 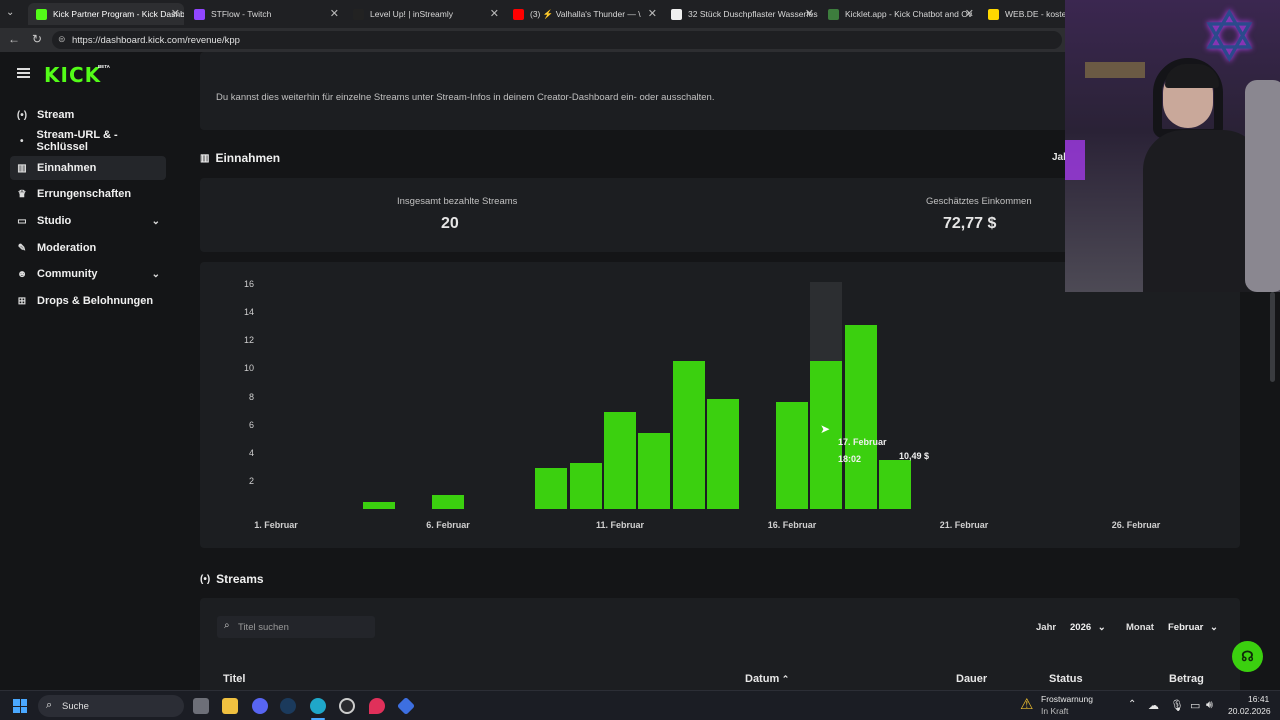 I want to click on year-select: 2026 ⌄, so click(x=1088, y=627).